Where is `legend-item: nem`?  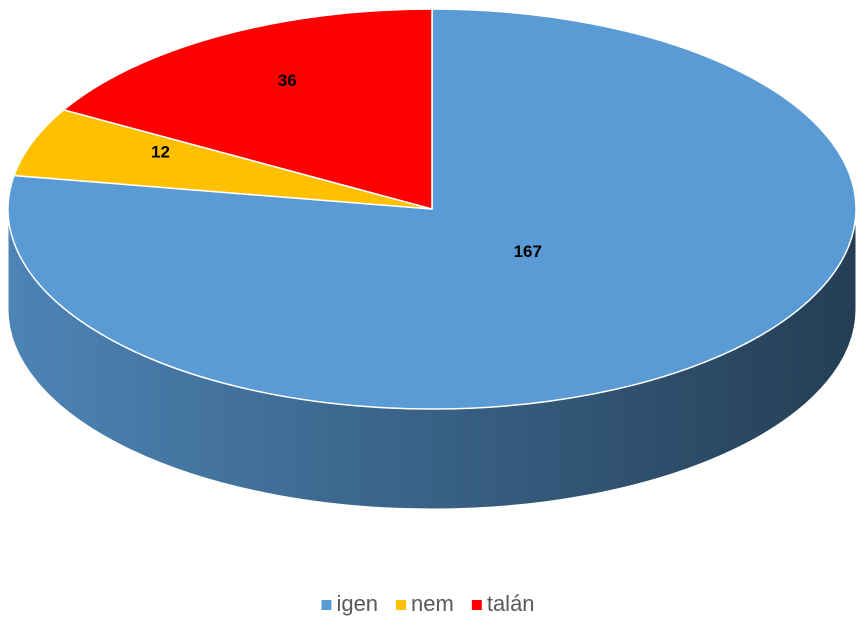 legend-item: nem is located at coordinates (425, 603).